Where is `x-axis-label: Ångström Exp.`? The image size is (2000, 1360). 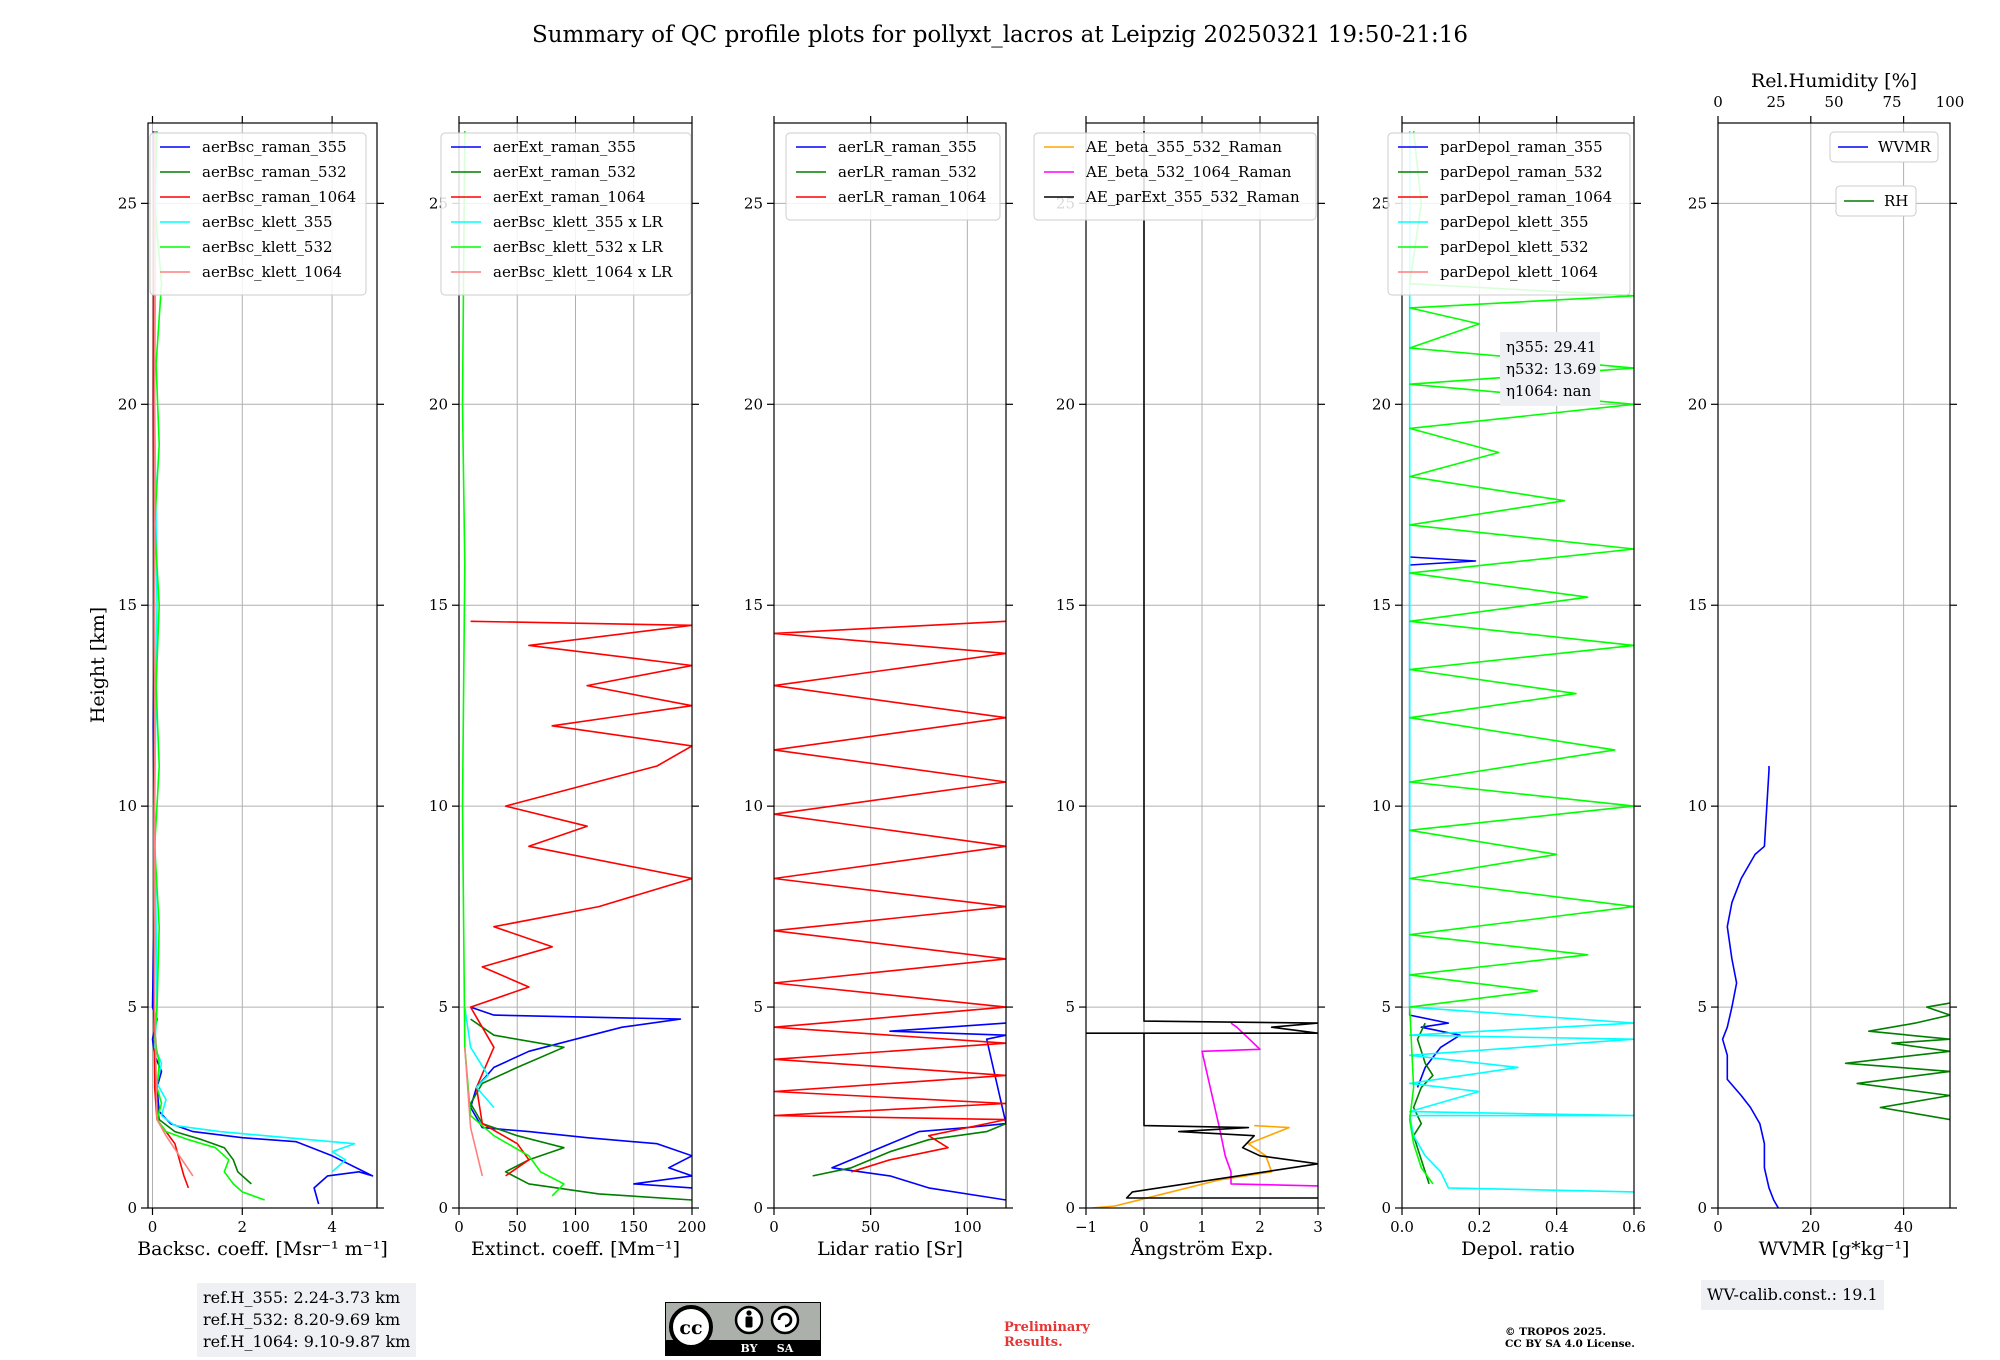
x-axis-label: Ångström Exp. is located at coordinates (1202, 1249).